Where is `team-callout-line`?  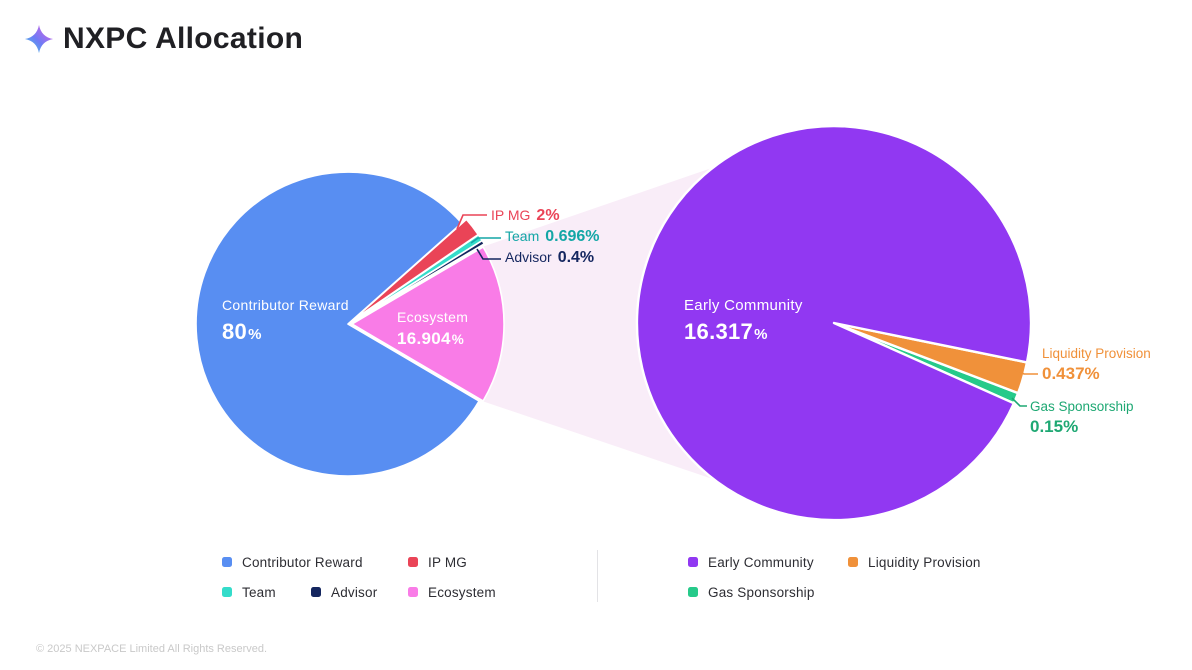 team-callout-line is located at coordinates (485, 240).